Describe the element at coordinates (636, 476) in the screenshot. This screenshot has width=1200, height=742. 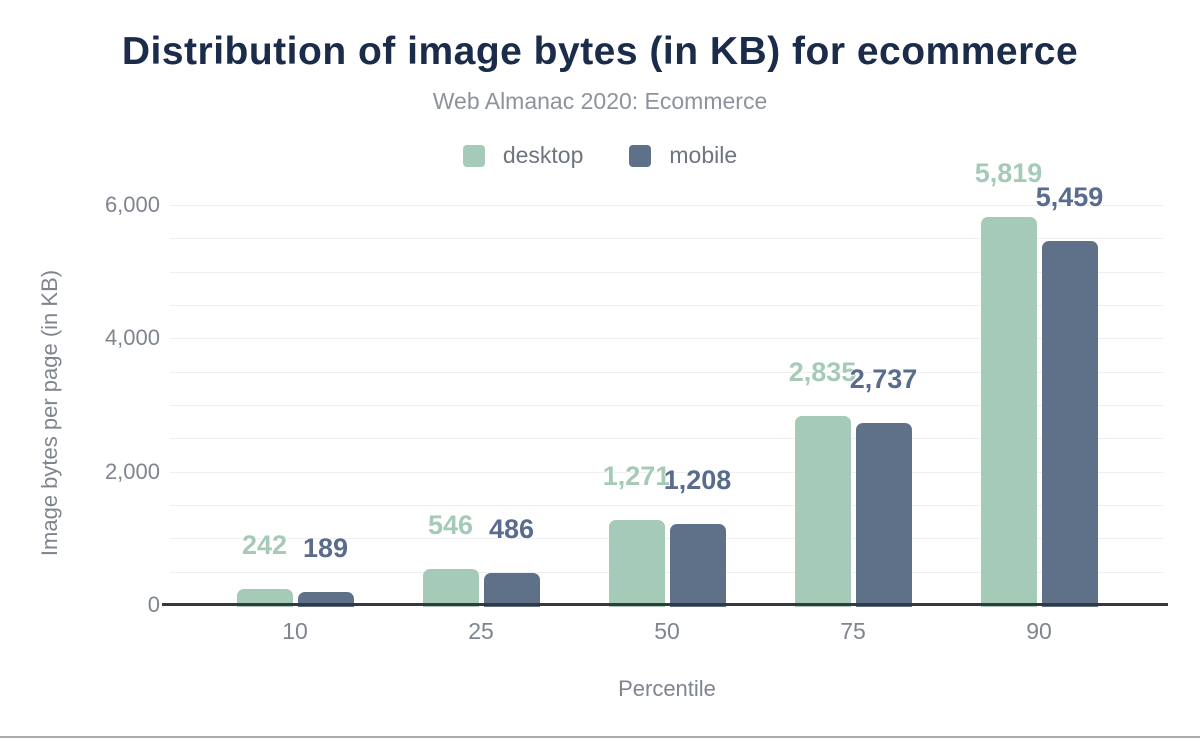
I see `desktop-value-label-p50: 1,271` at that location.